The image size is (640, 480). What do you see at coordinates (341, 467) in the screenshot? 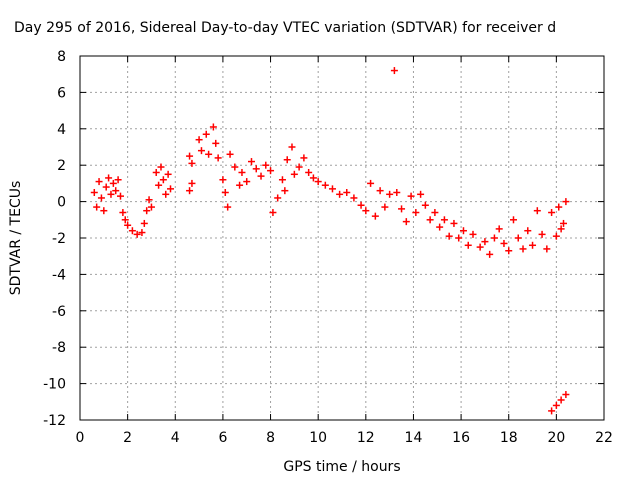
I see `x-axis-label: GPS time / hours` at bounding box center [341, 467].